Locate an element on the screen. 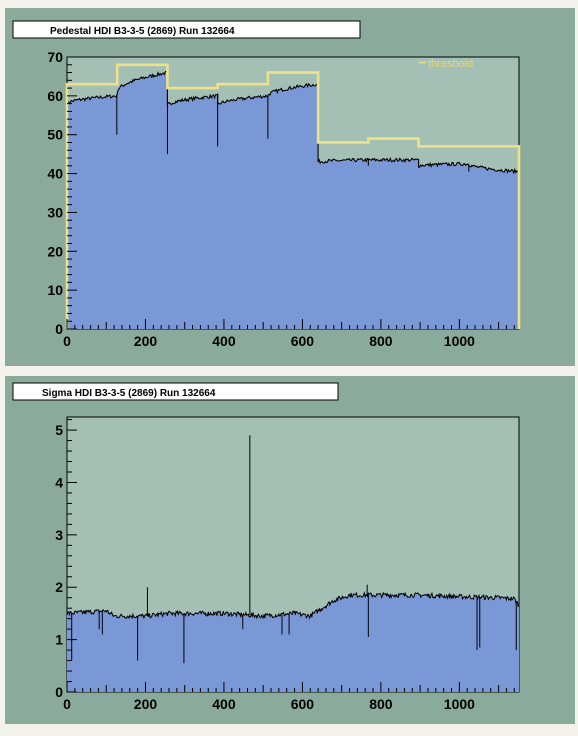 This screenshot has width=578, height=736. sigma-x-tick-label: 200 is located at coordinates (146, 704).